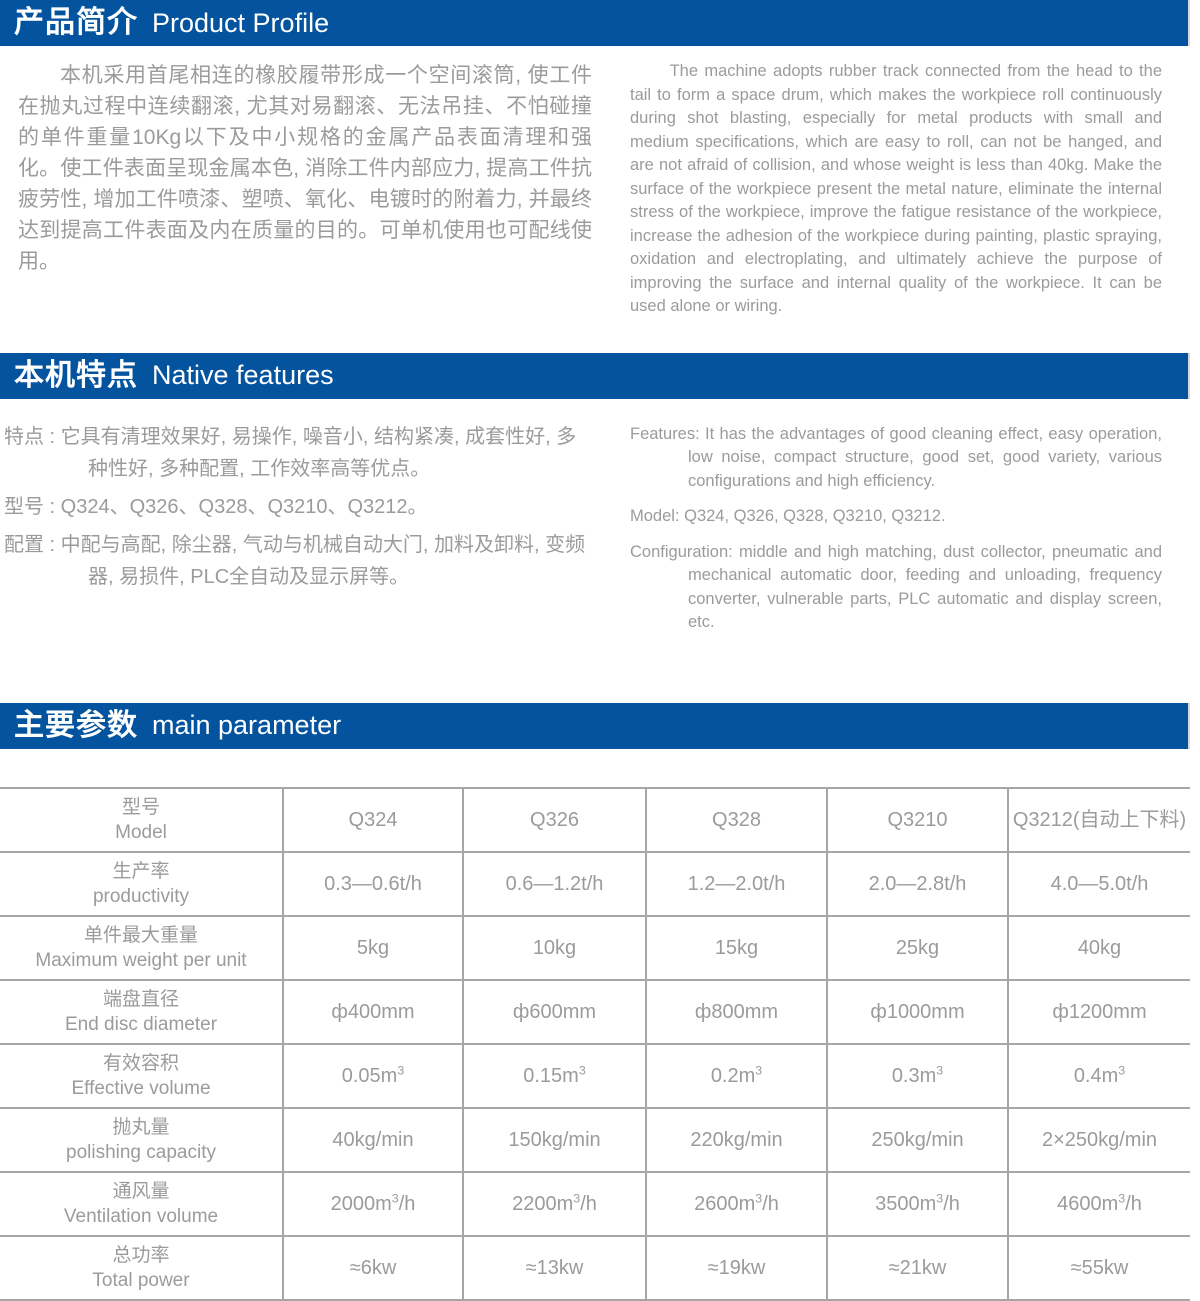 This screenshot has width=1200, height=1301. What do you see at coordinates (600, 336) in the screenshot?
I see `spacer-after-profile` at bounding box center [600, 336].